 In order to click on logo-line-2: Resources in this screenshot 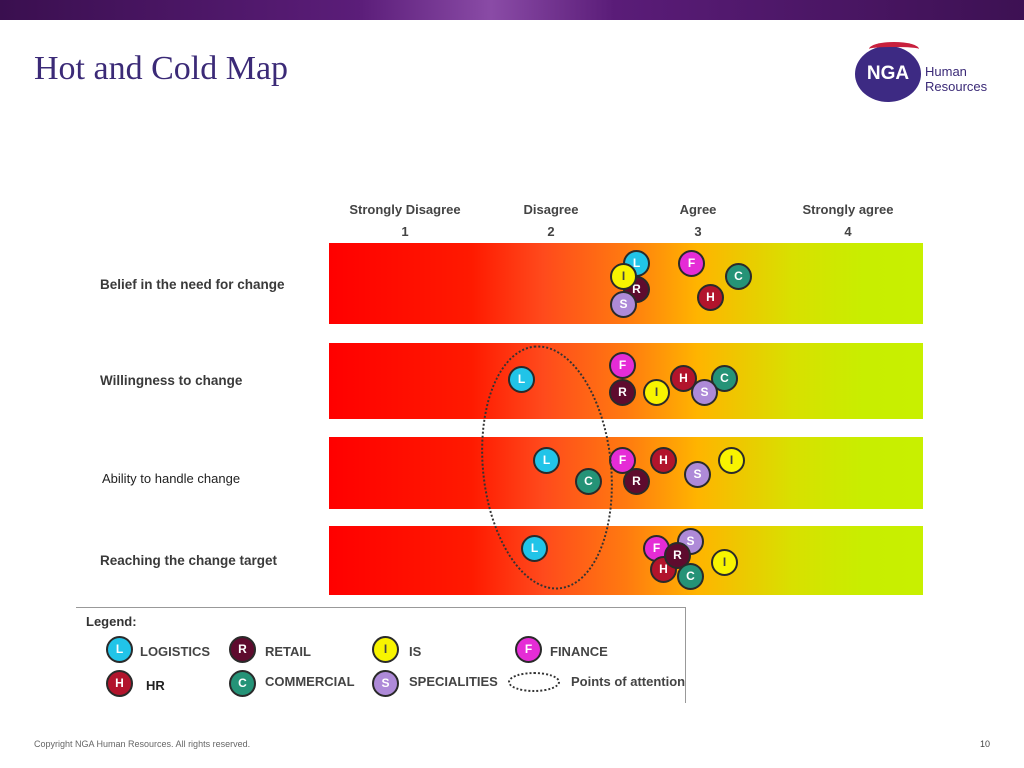, I will do `click(956, 86)`.